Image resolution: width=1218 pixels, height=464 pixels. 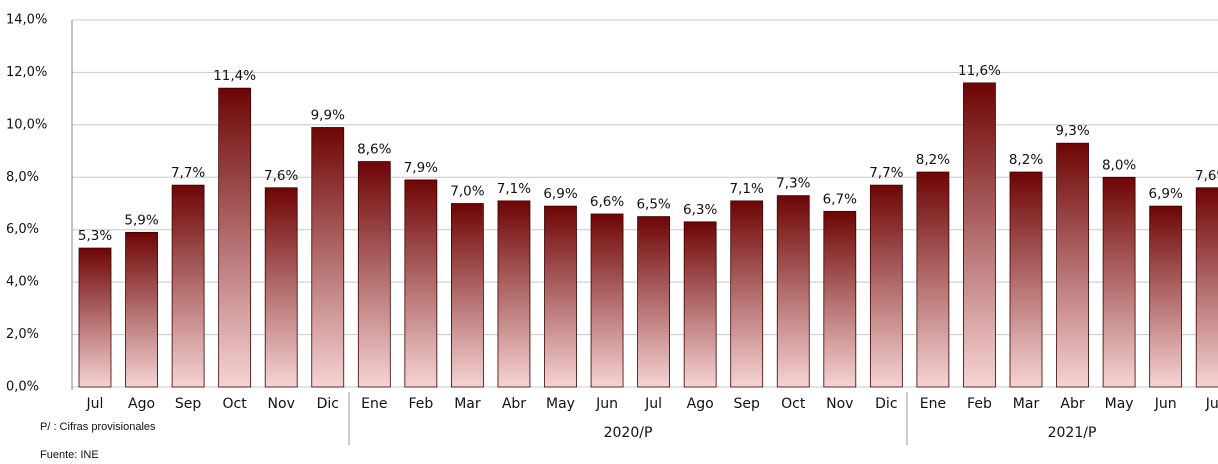 I want to click on value-label: 11,4%, so click(x=234, y=76).